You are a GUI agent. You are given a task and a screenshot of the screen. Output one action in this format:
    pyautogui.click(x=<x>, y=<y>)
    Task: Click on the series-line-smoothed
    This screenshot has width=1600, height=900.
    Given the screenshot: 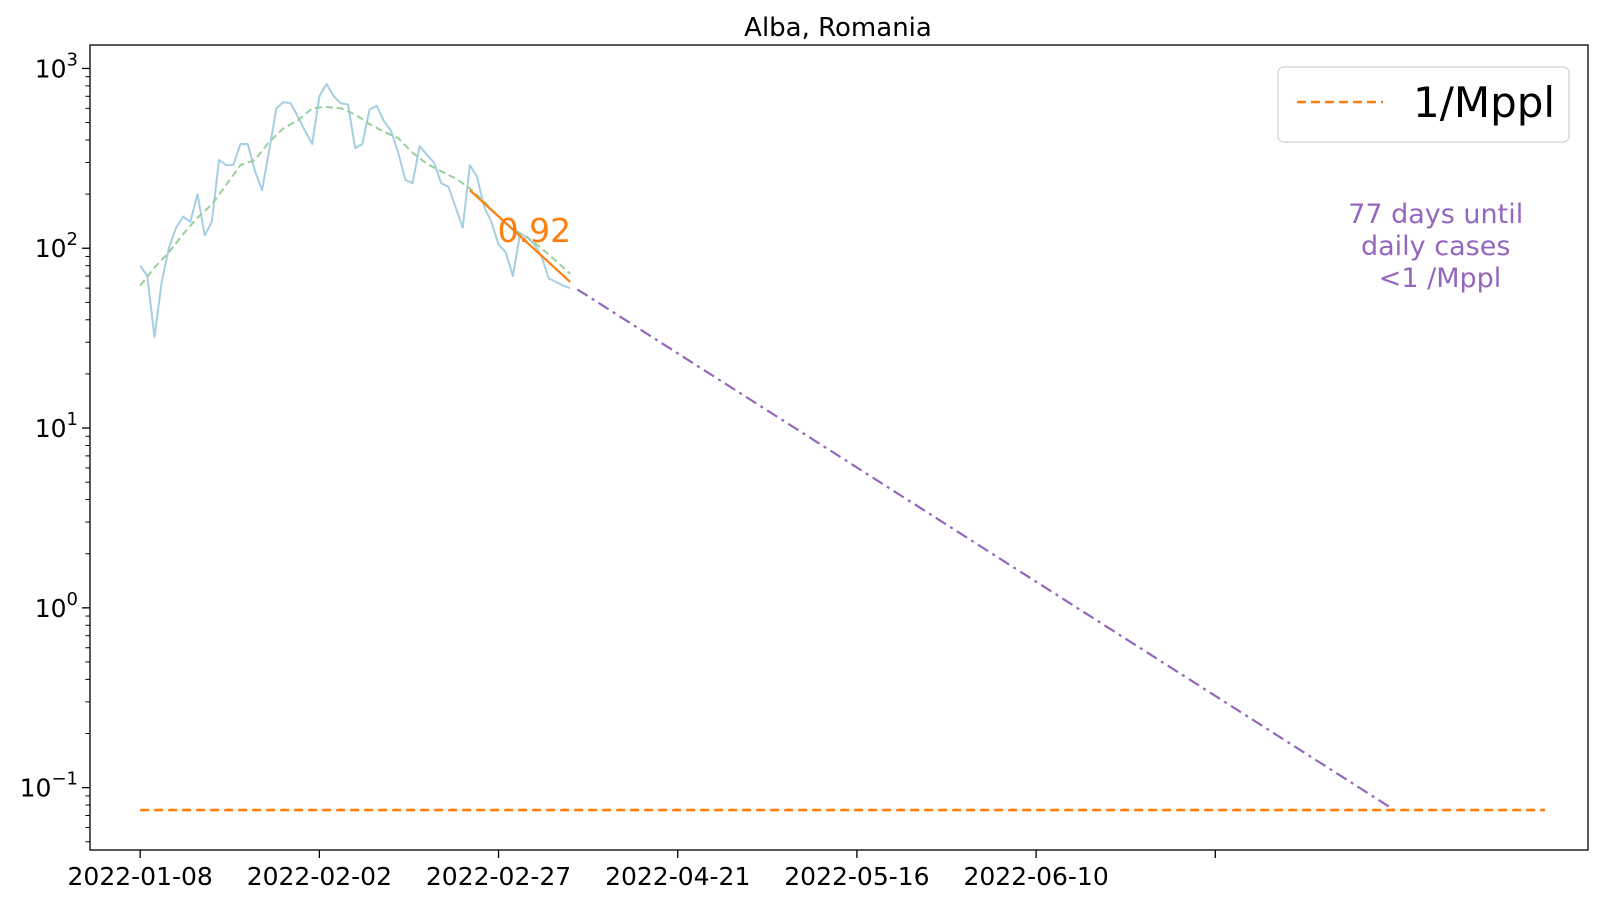 What is the action you would take?
    pyautogui.click(x=355, y=196)
    